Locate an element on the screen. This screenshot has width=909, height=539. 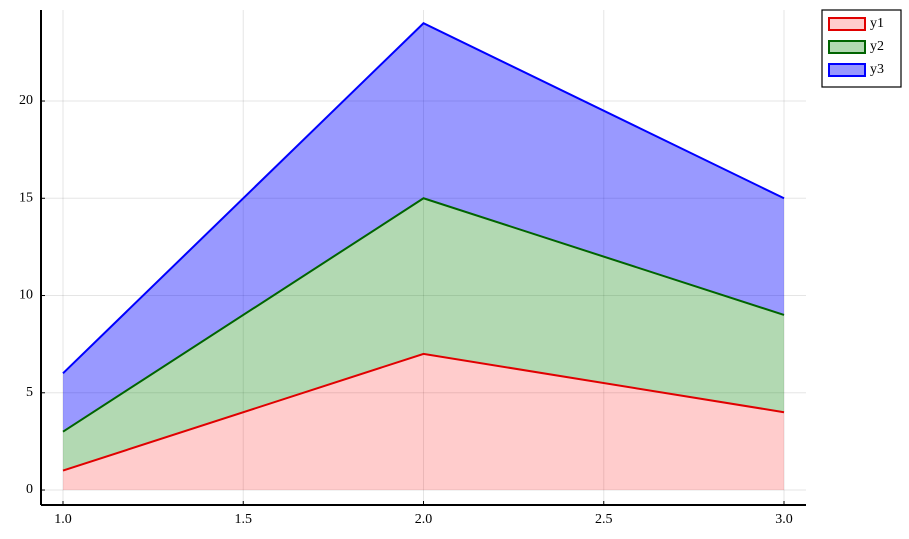
x-tick-label: 1.5 is located at coordinates (243, 519).